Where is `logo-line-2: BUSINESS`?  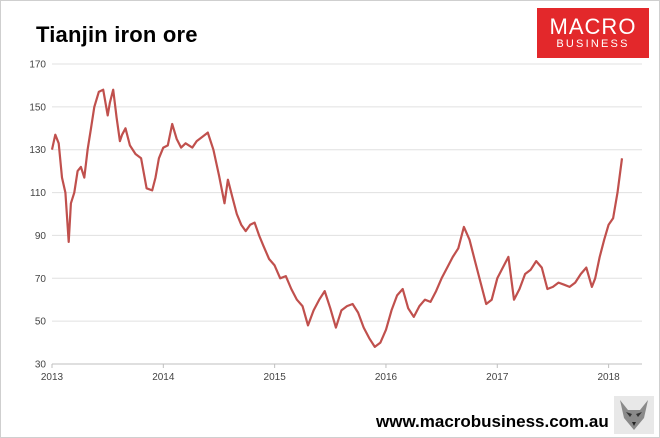
logo-line-2: BUSINESS is located at coordinates (593, 43).